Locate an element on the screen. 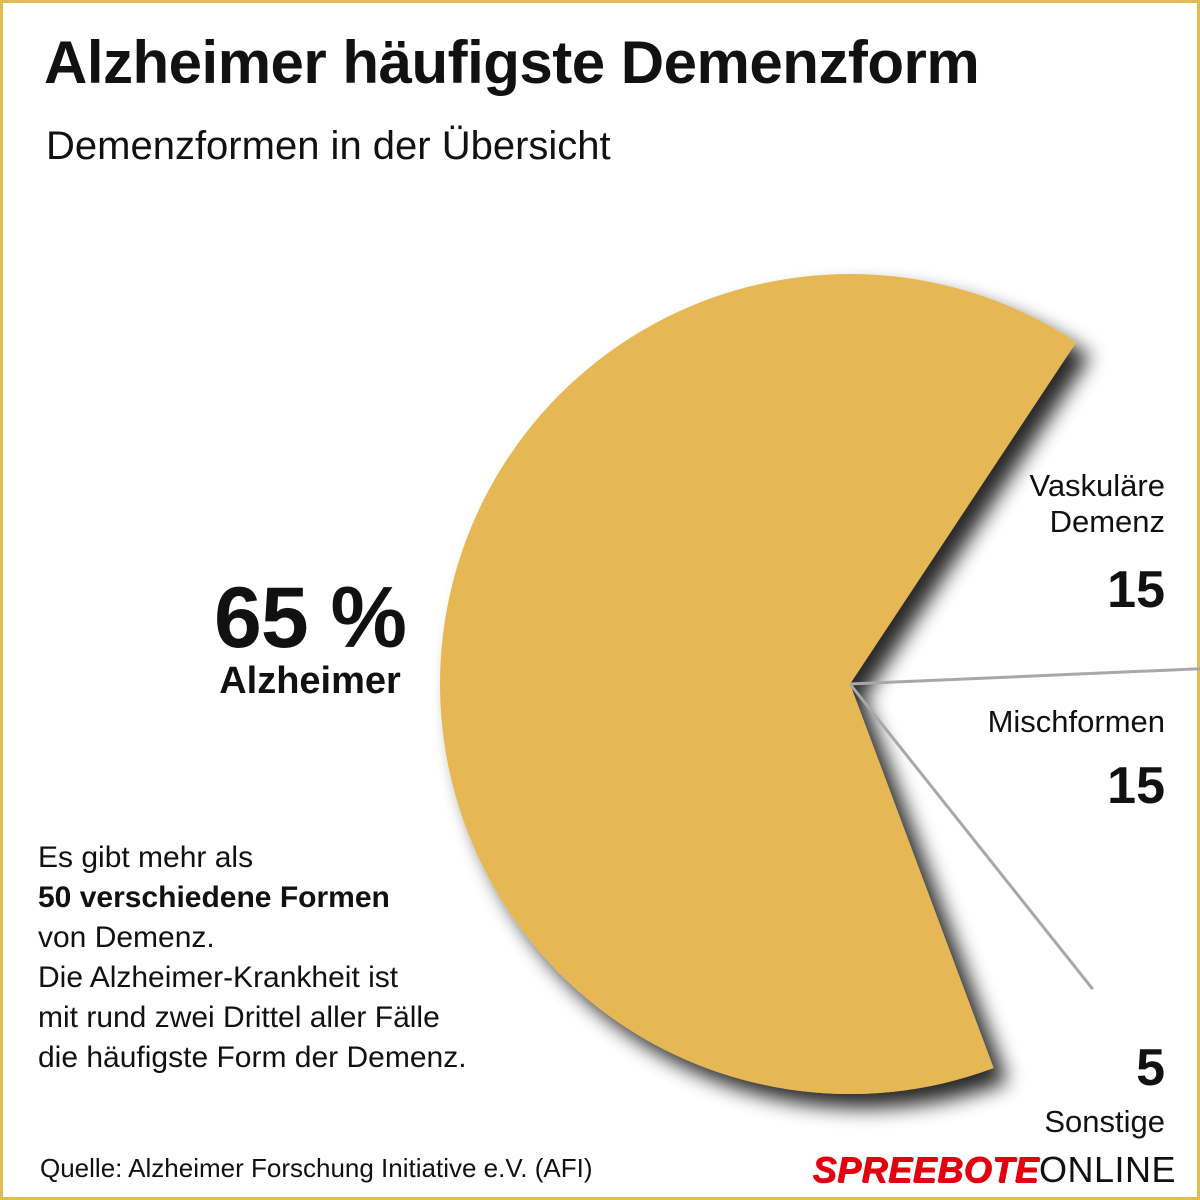 The width and height of the screenshot is (1200, 1200). divider-line-vaskulaer is located at coordinates (1024, 676).